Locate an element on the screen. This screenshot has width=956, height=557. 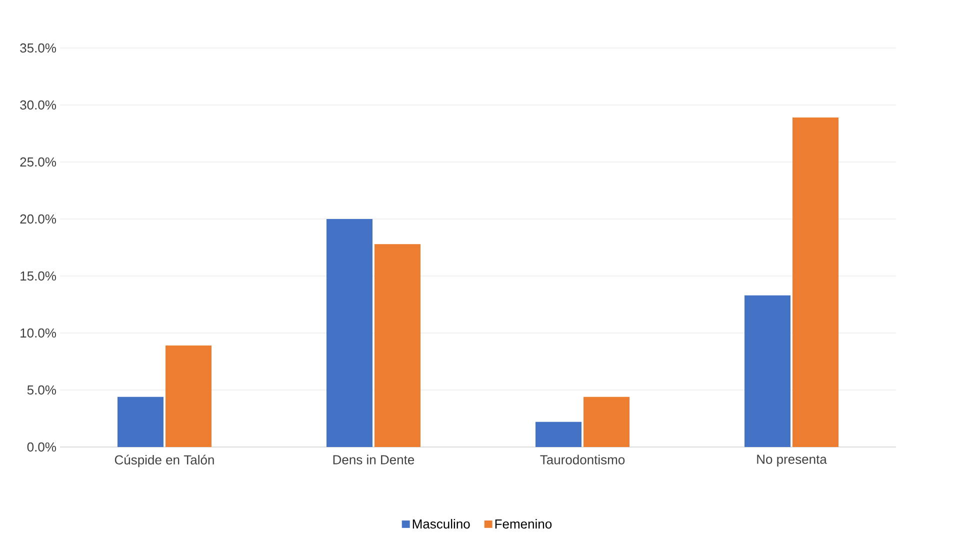
y-tick-label: 30.0% is located at coordinates (38, 105).